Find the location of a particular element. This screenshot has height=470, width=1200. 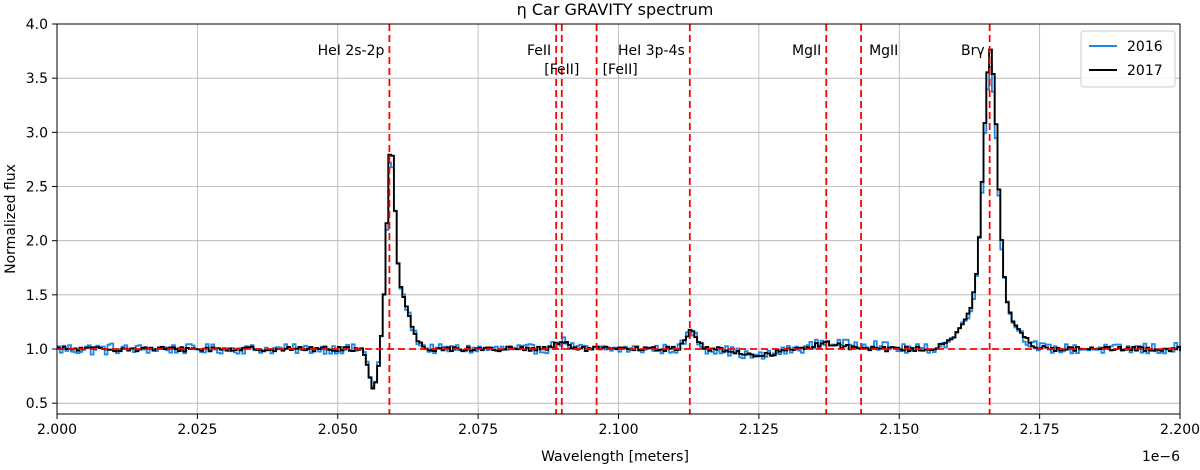

y-axis-label: Normalized flux is located at coordinates (11, 219).